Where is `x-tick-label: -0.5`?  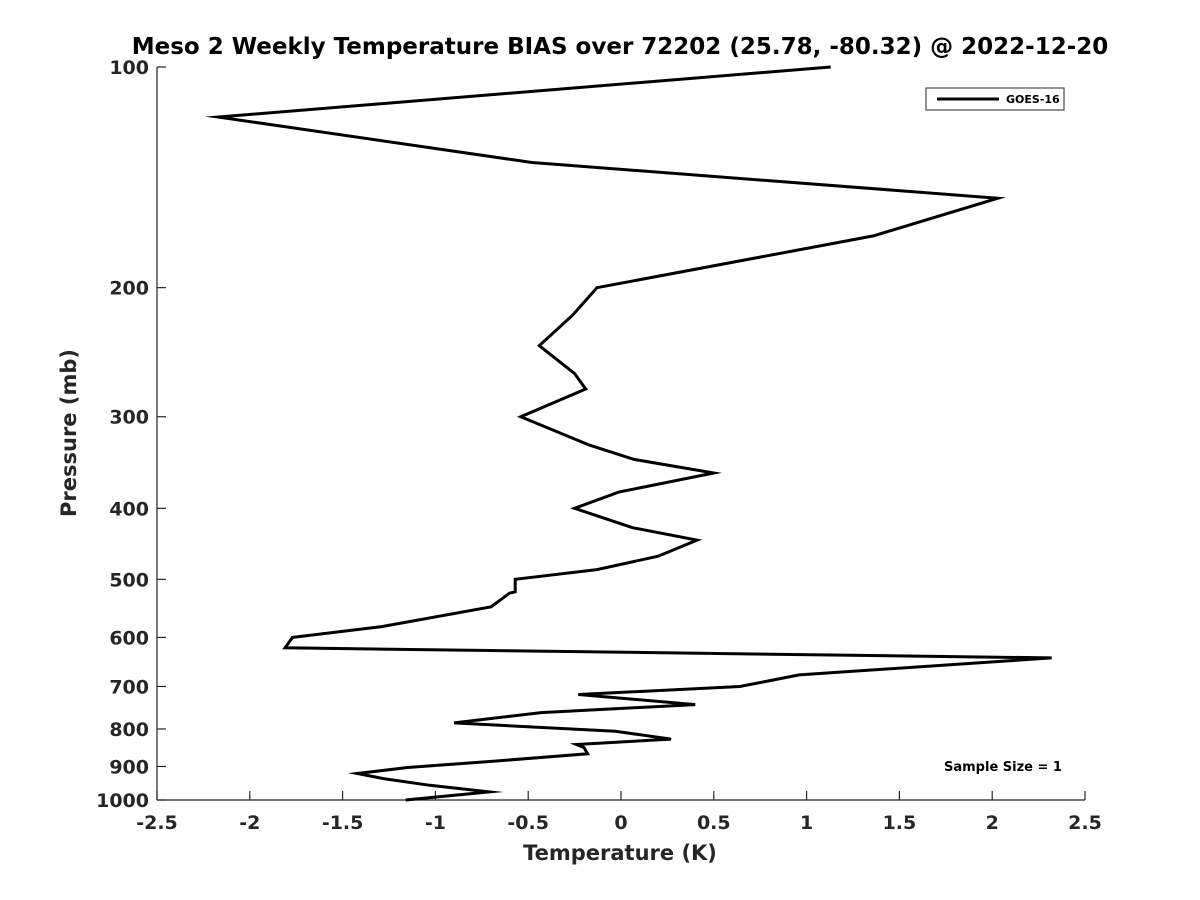 x-tick-label: -0.5 is located at coordinates (528, 823).